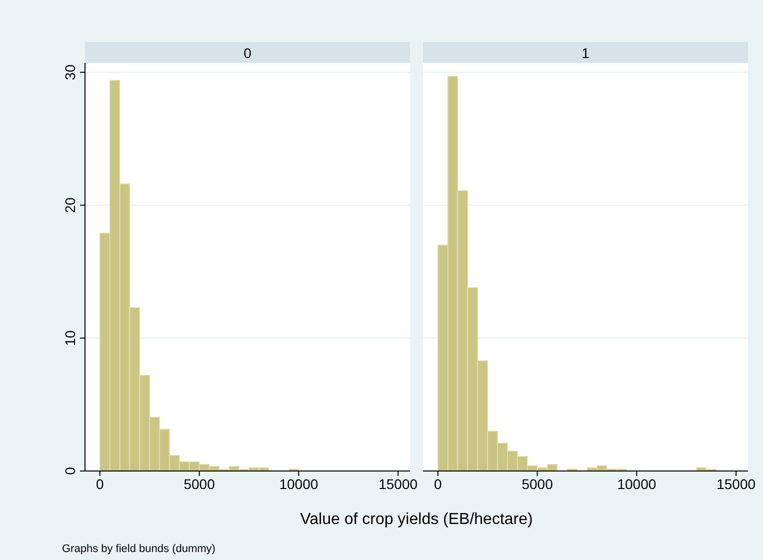 This screenshot has width=763, height=560. Describe the element at coordinates (248, 53) in the screenshot. I see `chart-title: 0` at that location.